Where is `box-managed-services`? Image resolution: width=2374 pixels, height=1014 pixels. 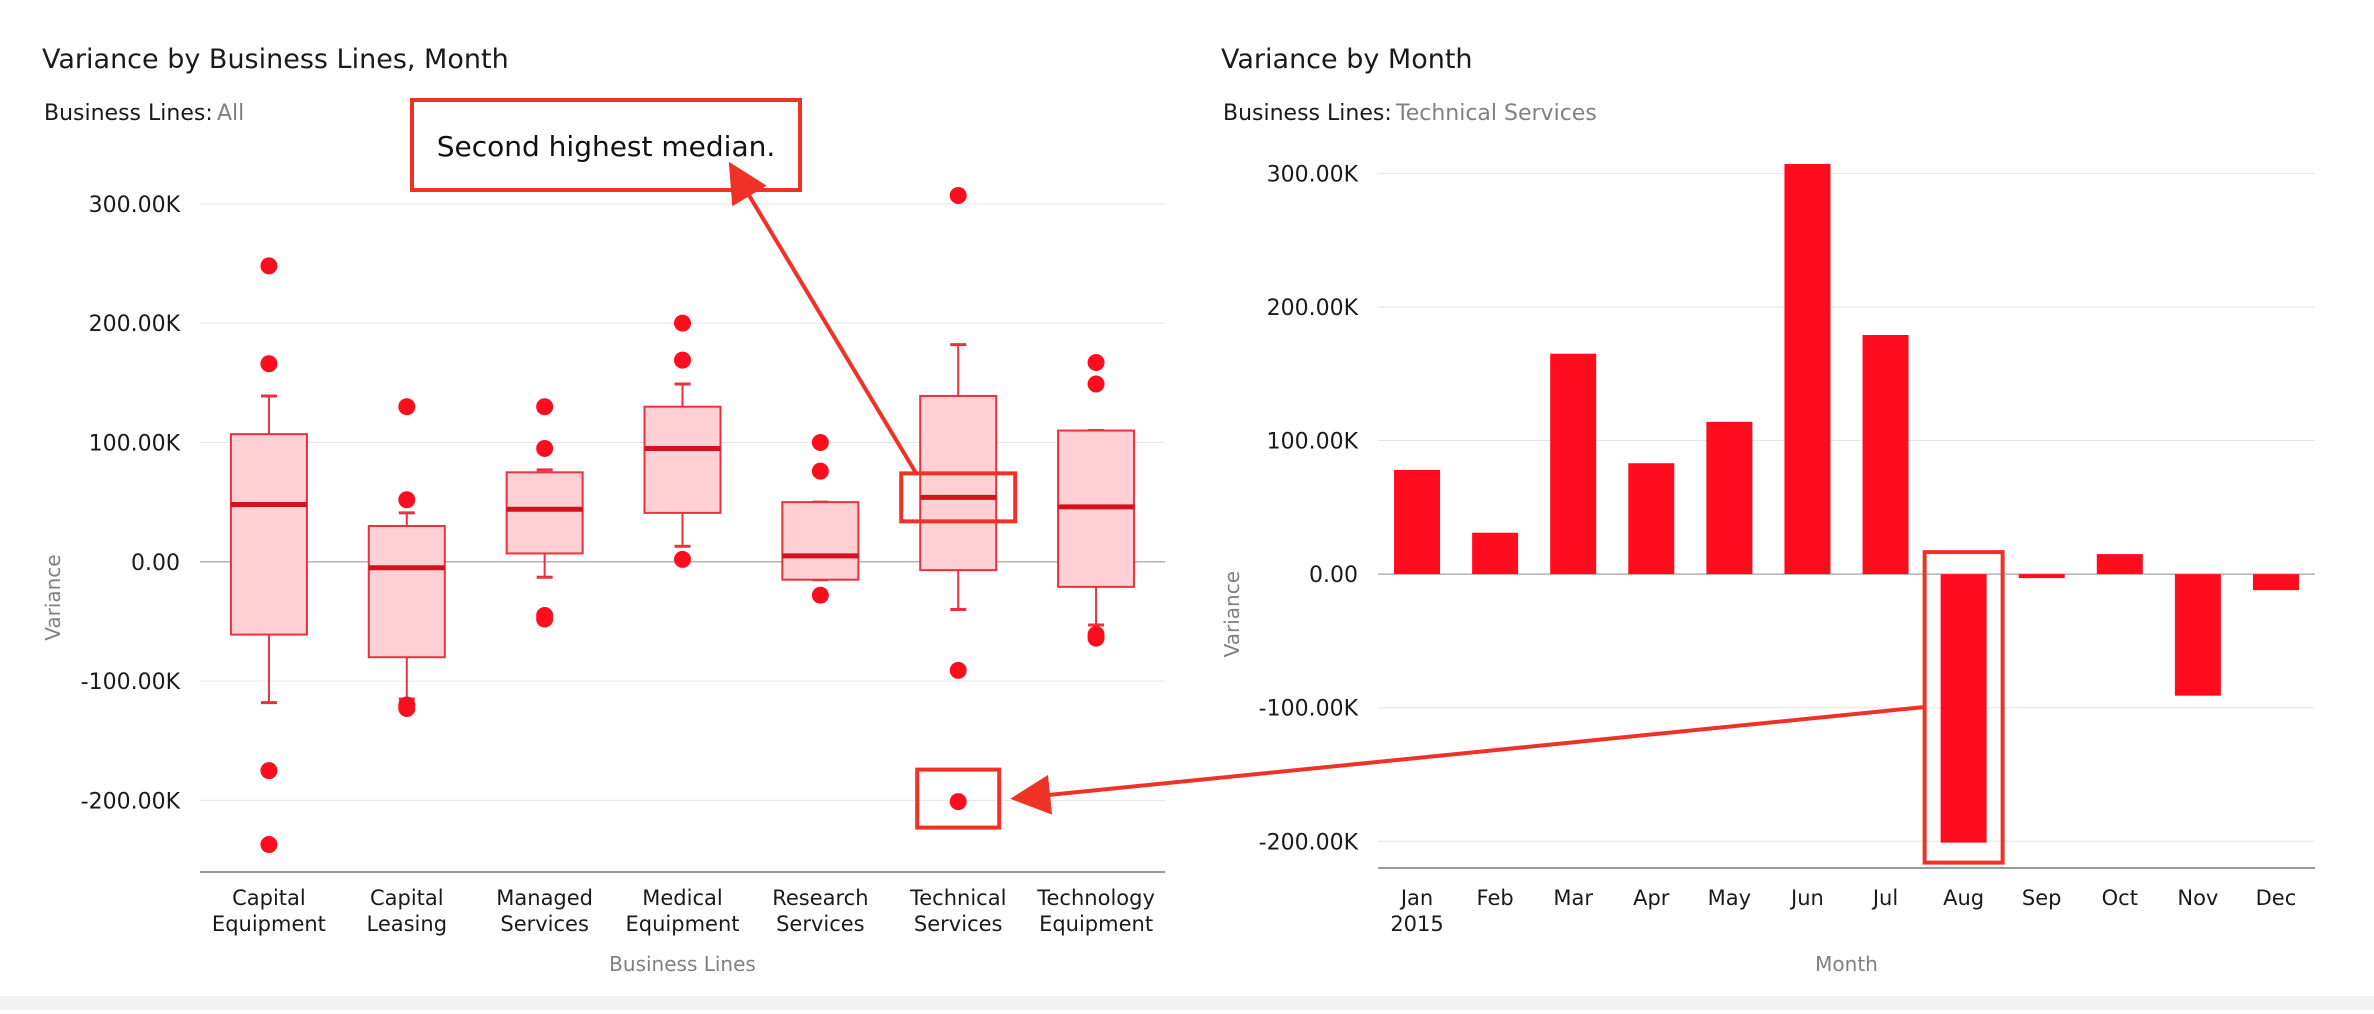 box-managed-services is located at coordinates (544, 513).